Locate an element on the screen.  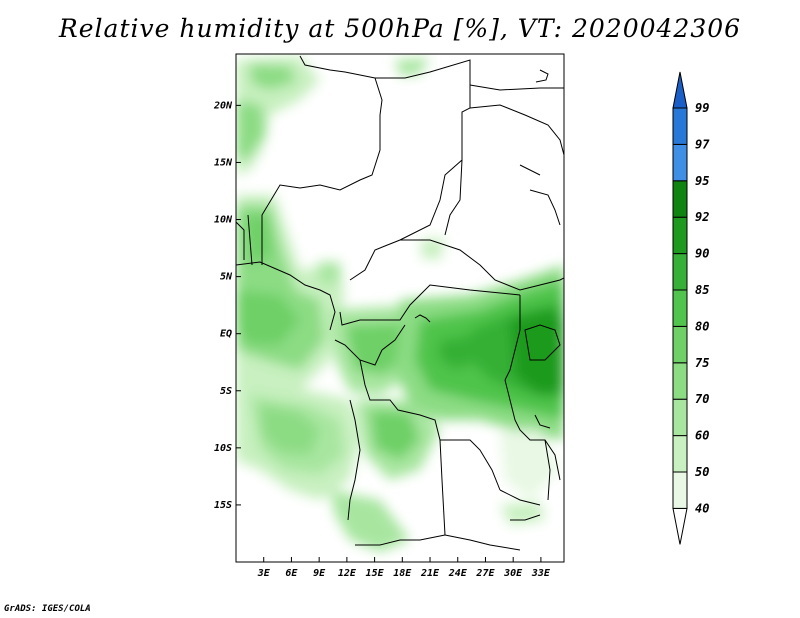
x-tick-label: 15E is located at coordinates (375, 573).